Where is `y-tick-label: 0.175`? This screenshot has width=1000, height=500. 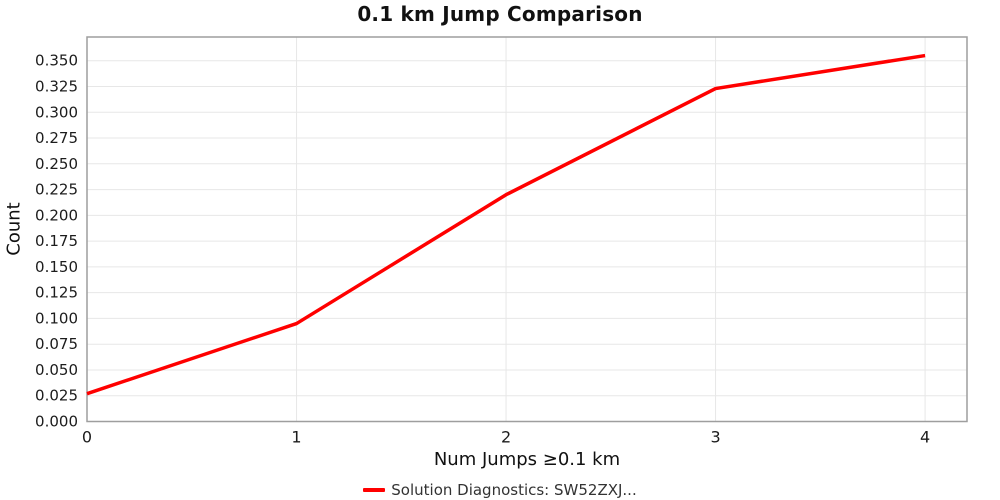
y-tick-label: 0.175 is located at coordinates (56, 241).